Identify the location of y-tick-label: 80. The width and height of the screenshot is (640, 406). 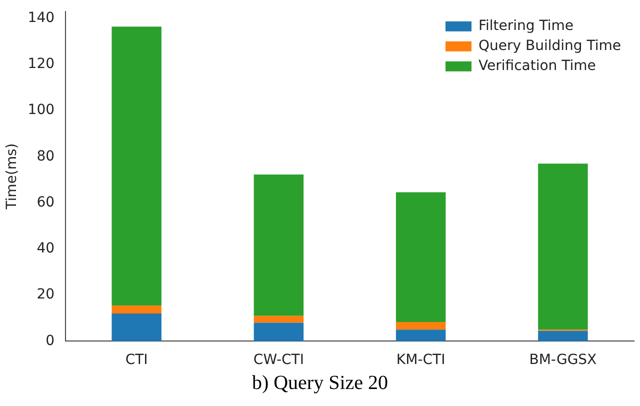
(45, 156).